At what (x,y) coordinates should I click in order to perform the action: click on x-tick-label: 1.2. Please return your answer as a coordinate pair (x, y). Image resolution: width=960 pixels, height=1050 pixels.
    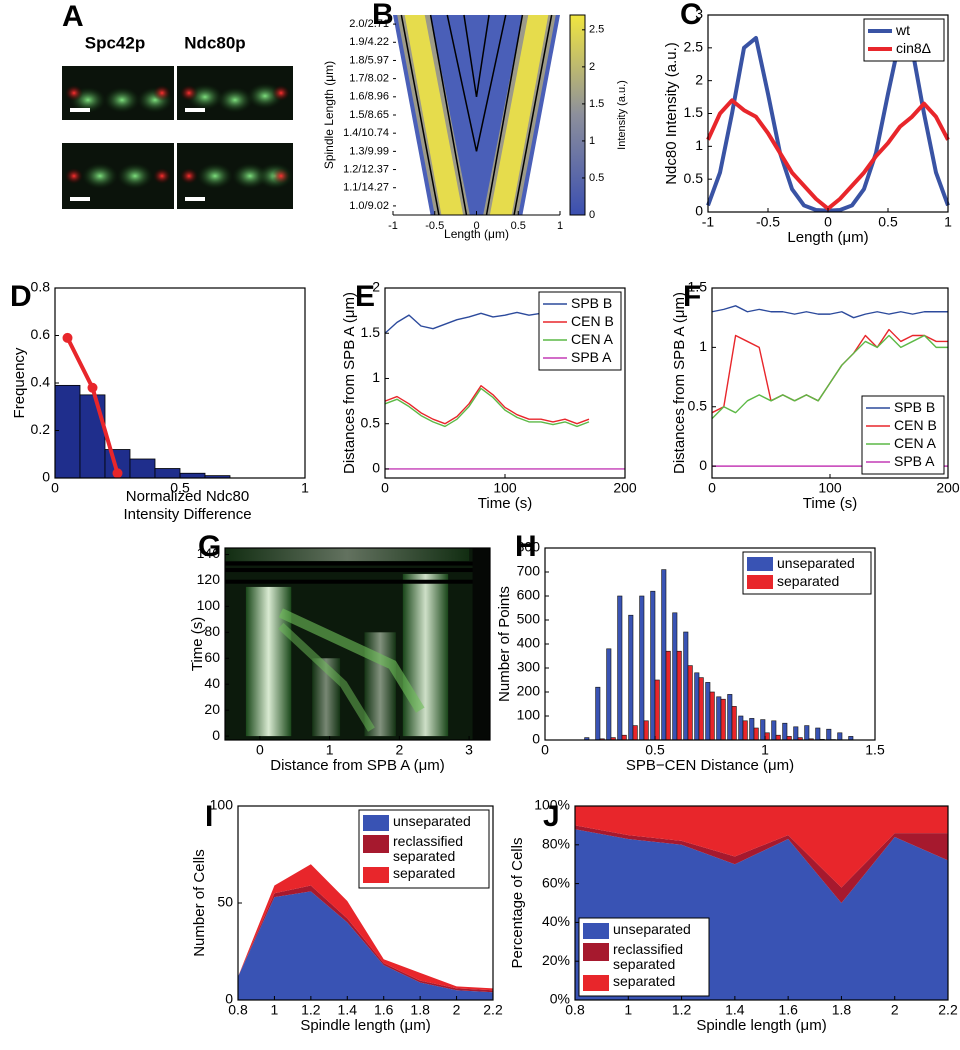
    Looking at the image, I should click on (682, 1010).